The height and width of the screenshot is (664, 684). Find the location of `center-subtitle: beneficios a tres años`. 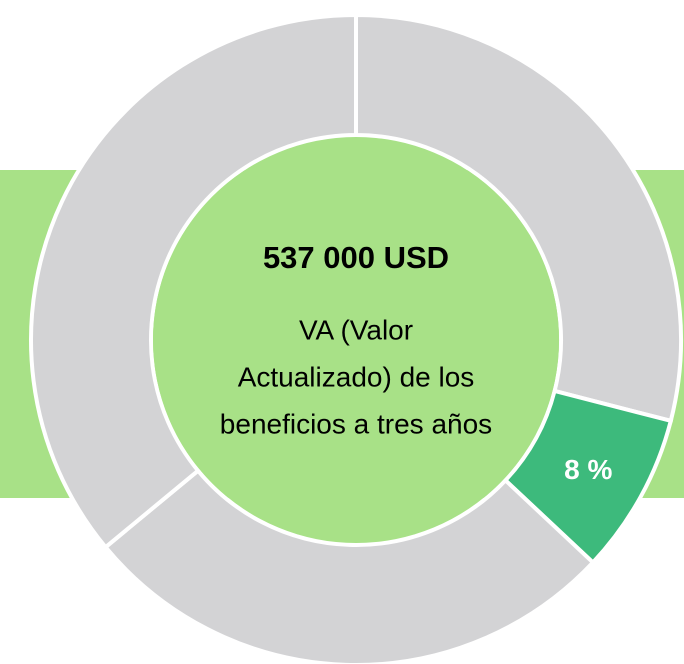

center-subtitle: beneficios a tres años is located at coordinates (356, 423).